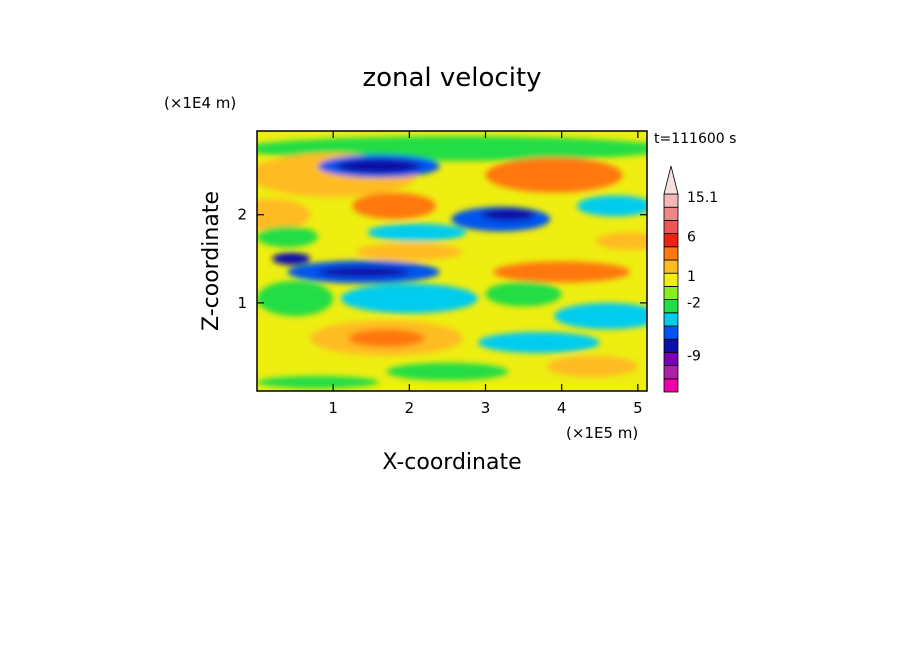 The height and width of the screenshot is (654, 904). I want to click on colorbar-tick-label: 15.1, so click(702, 198).